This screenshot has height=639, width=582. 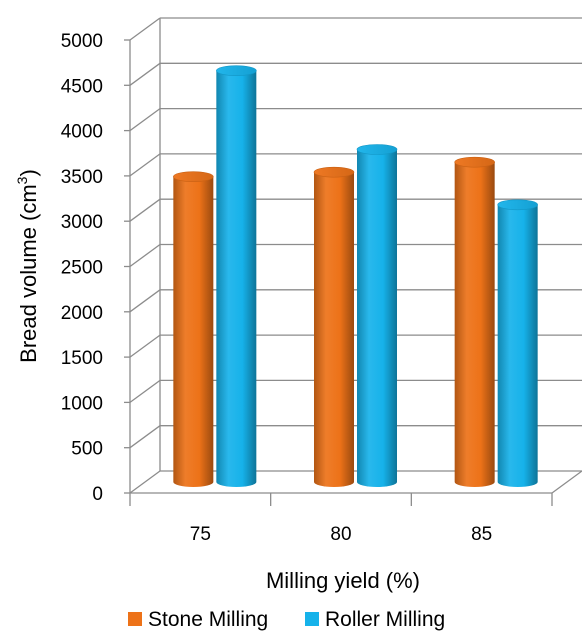 I want to click on y-tick-label: 4500, so click(x=82, y=86).